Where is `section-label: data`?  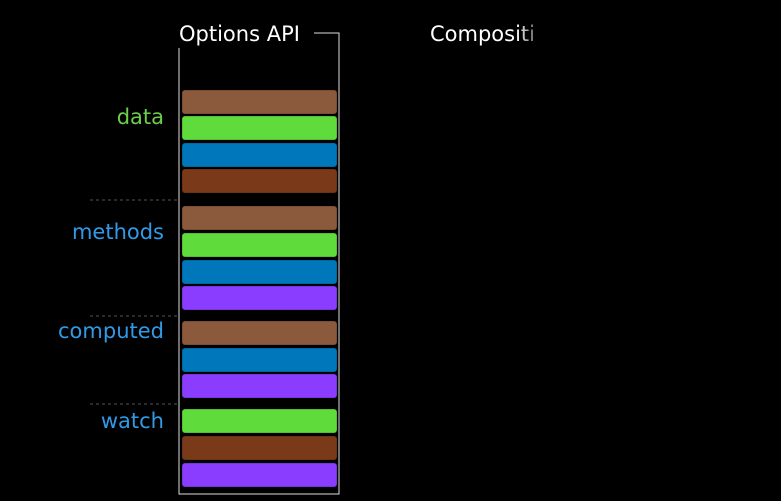 section-label: data is located at coordinates (140, 117).